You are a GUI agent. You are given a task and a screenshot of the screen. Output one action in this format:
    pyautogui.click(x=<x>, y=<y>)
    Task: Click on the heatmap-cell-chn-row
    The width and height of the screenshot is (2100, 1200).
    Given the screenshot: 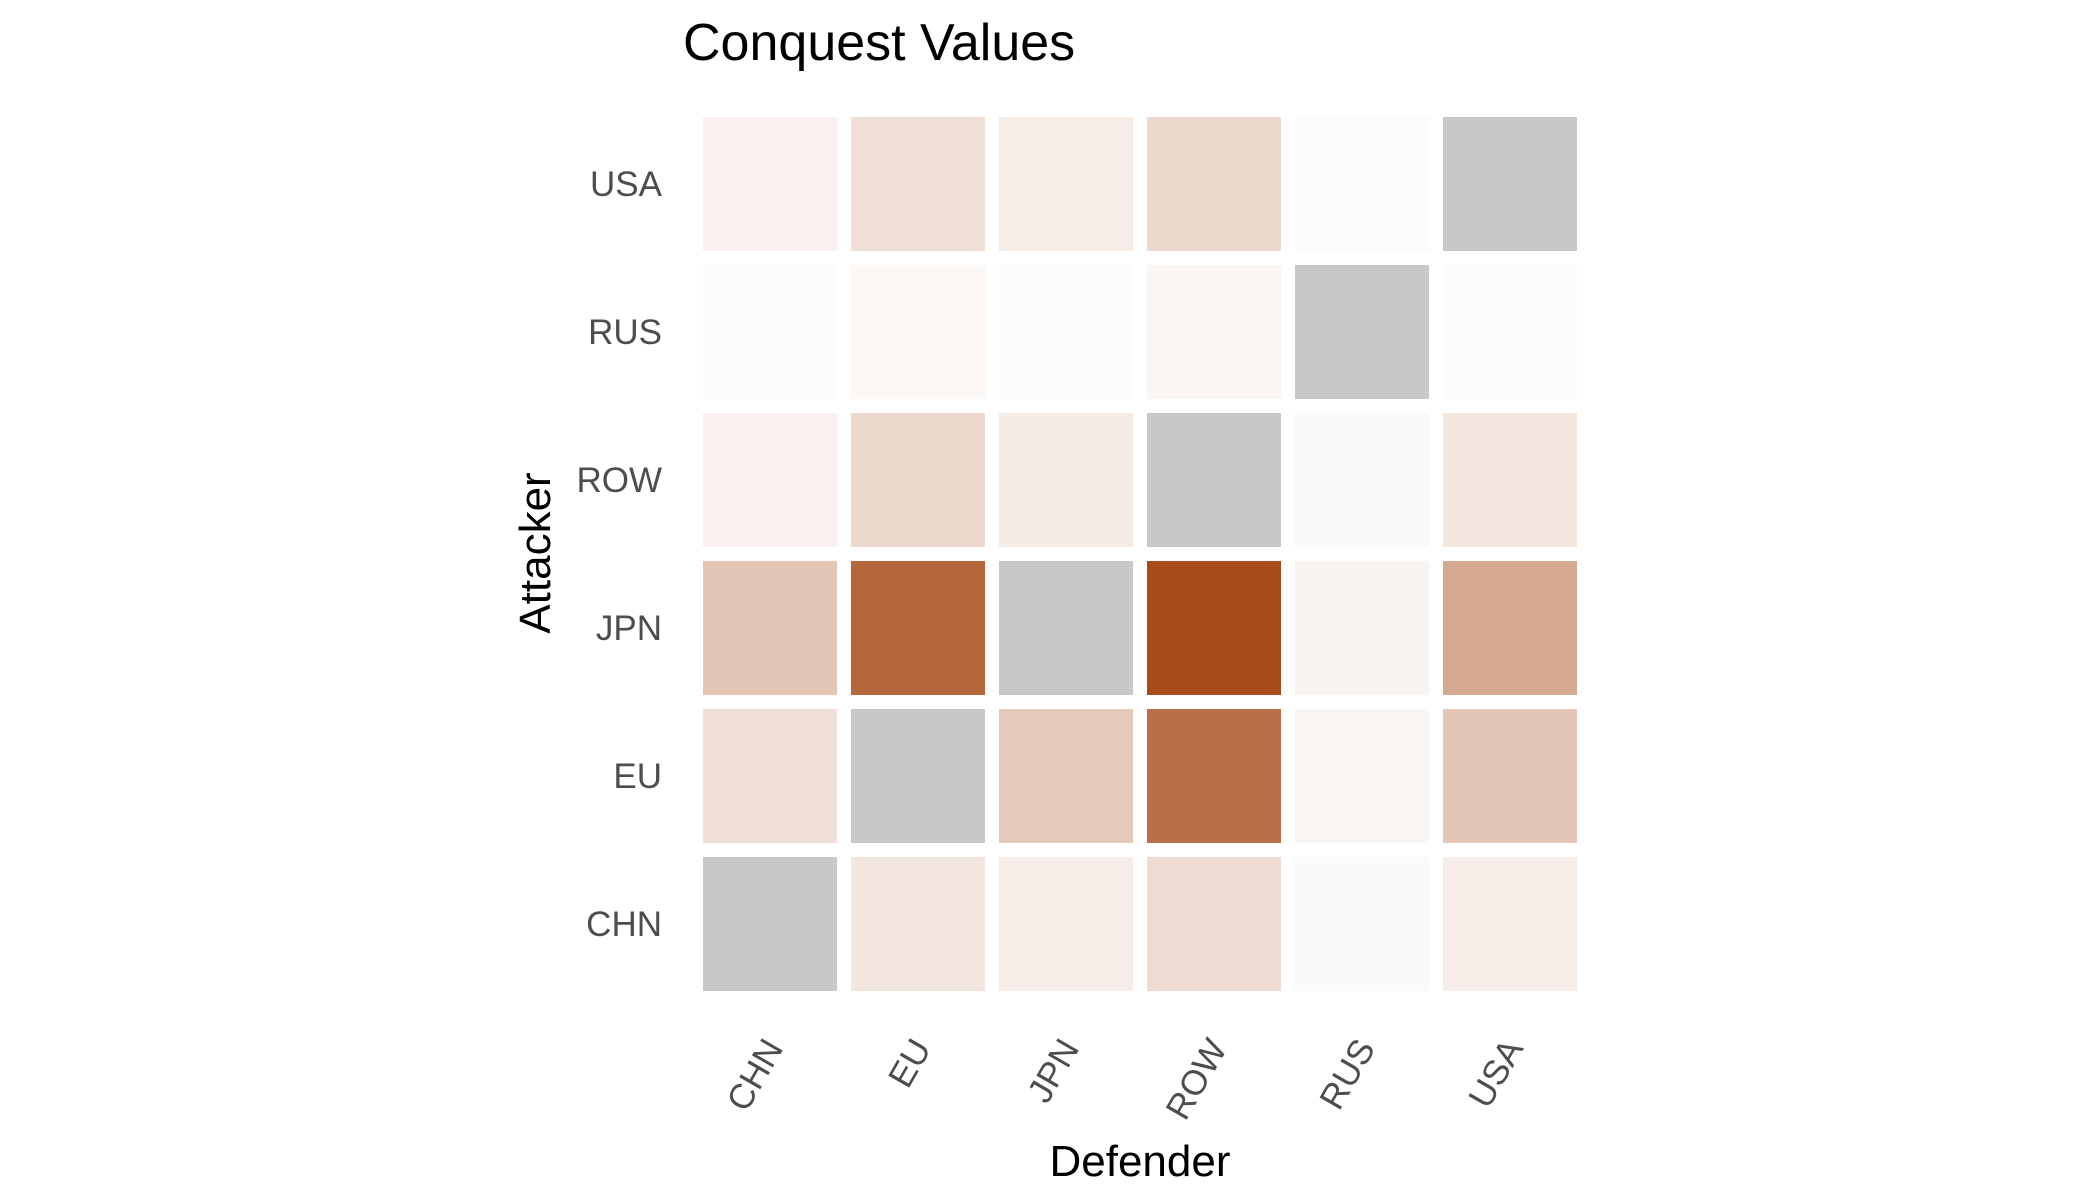 What is the action you would take?
    pyautogui.click(x=1214, y=924)
    